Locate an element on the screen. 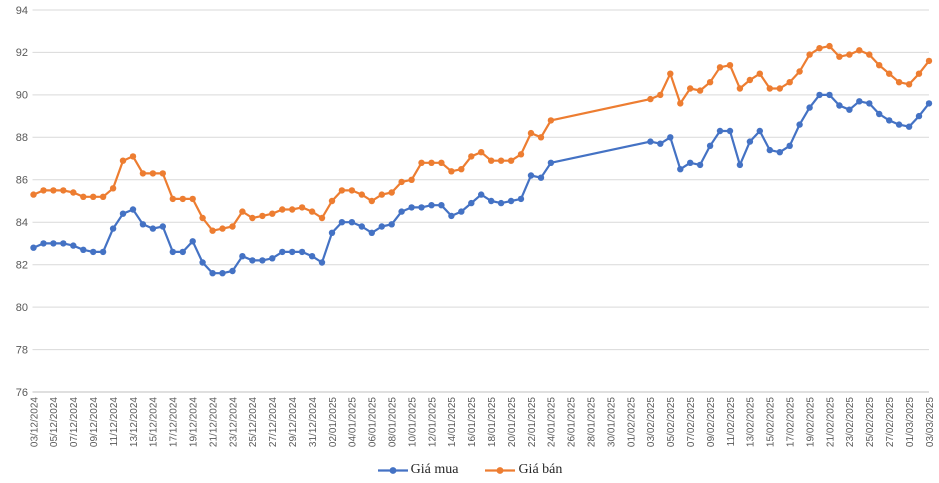 The image size is (939, 483). svg-text: 03/02/2025 is located at coordinates (651, 422).